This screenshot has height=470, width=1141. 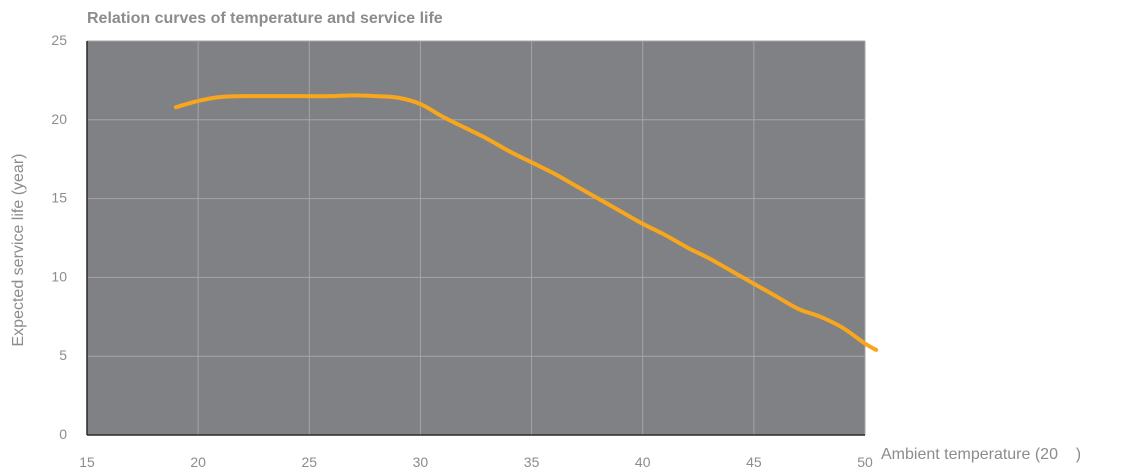 What do you see at coordinates (754, 462) in the screenshot?
I see `x-tick-label: 45` at bounding box center [754, 462].